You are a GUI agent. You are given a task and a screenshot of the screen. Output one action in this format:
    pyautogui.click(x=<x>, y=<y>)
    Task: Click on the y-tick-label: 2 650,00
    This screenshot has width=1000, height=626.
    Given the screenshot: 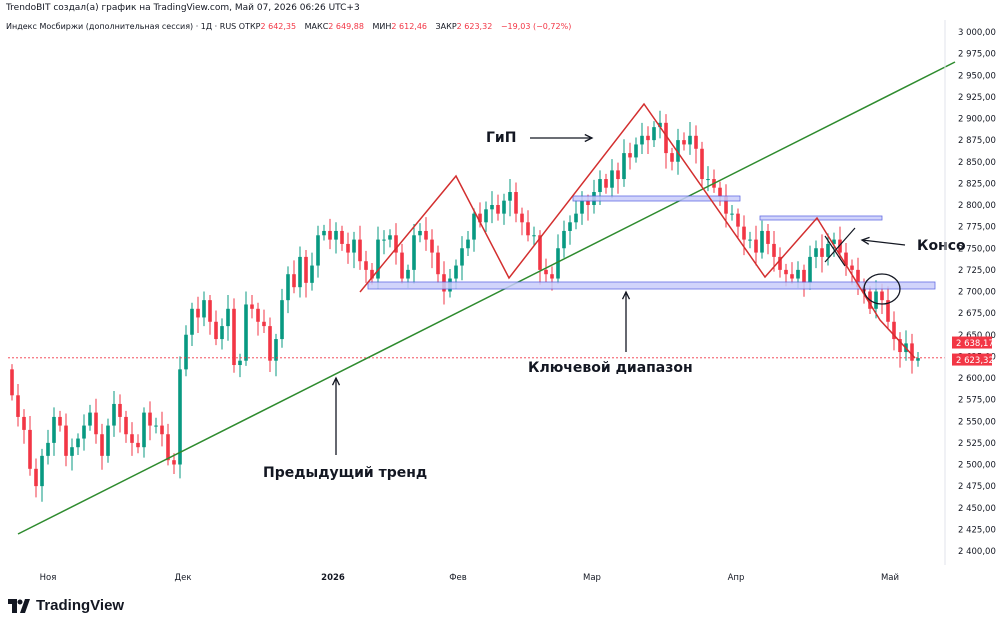 What is the action you would take?
    pyautogui.click(x=977, y=336)
    